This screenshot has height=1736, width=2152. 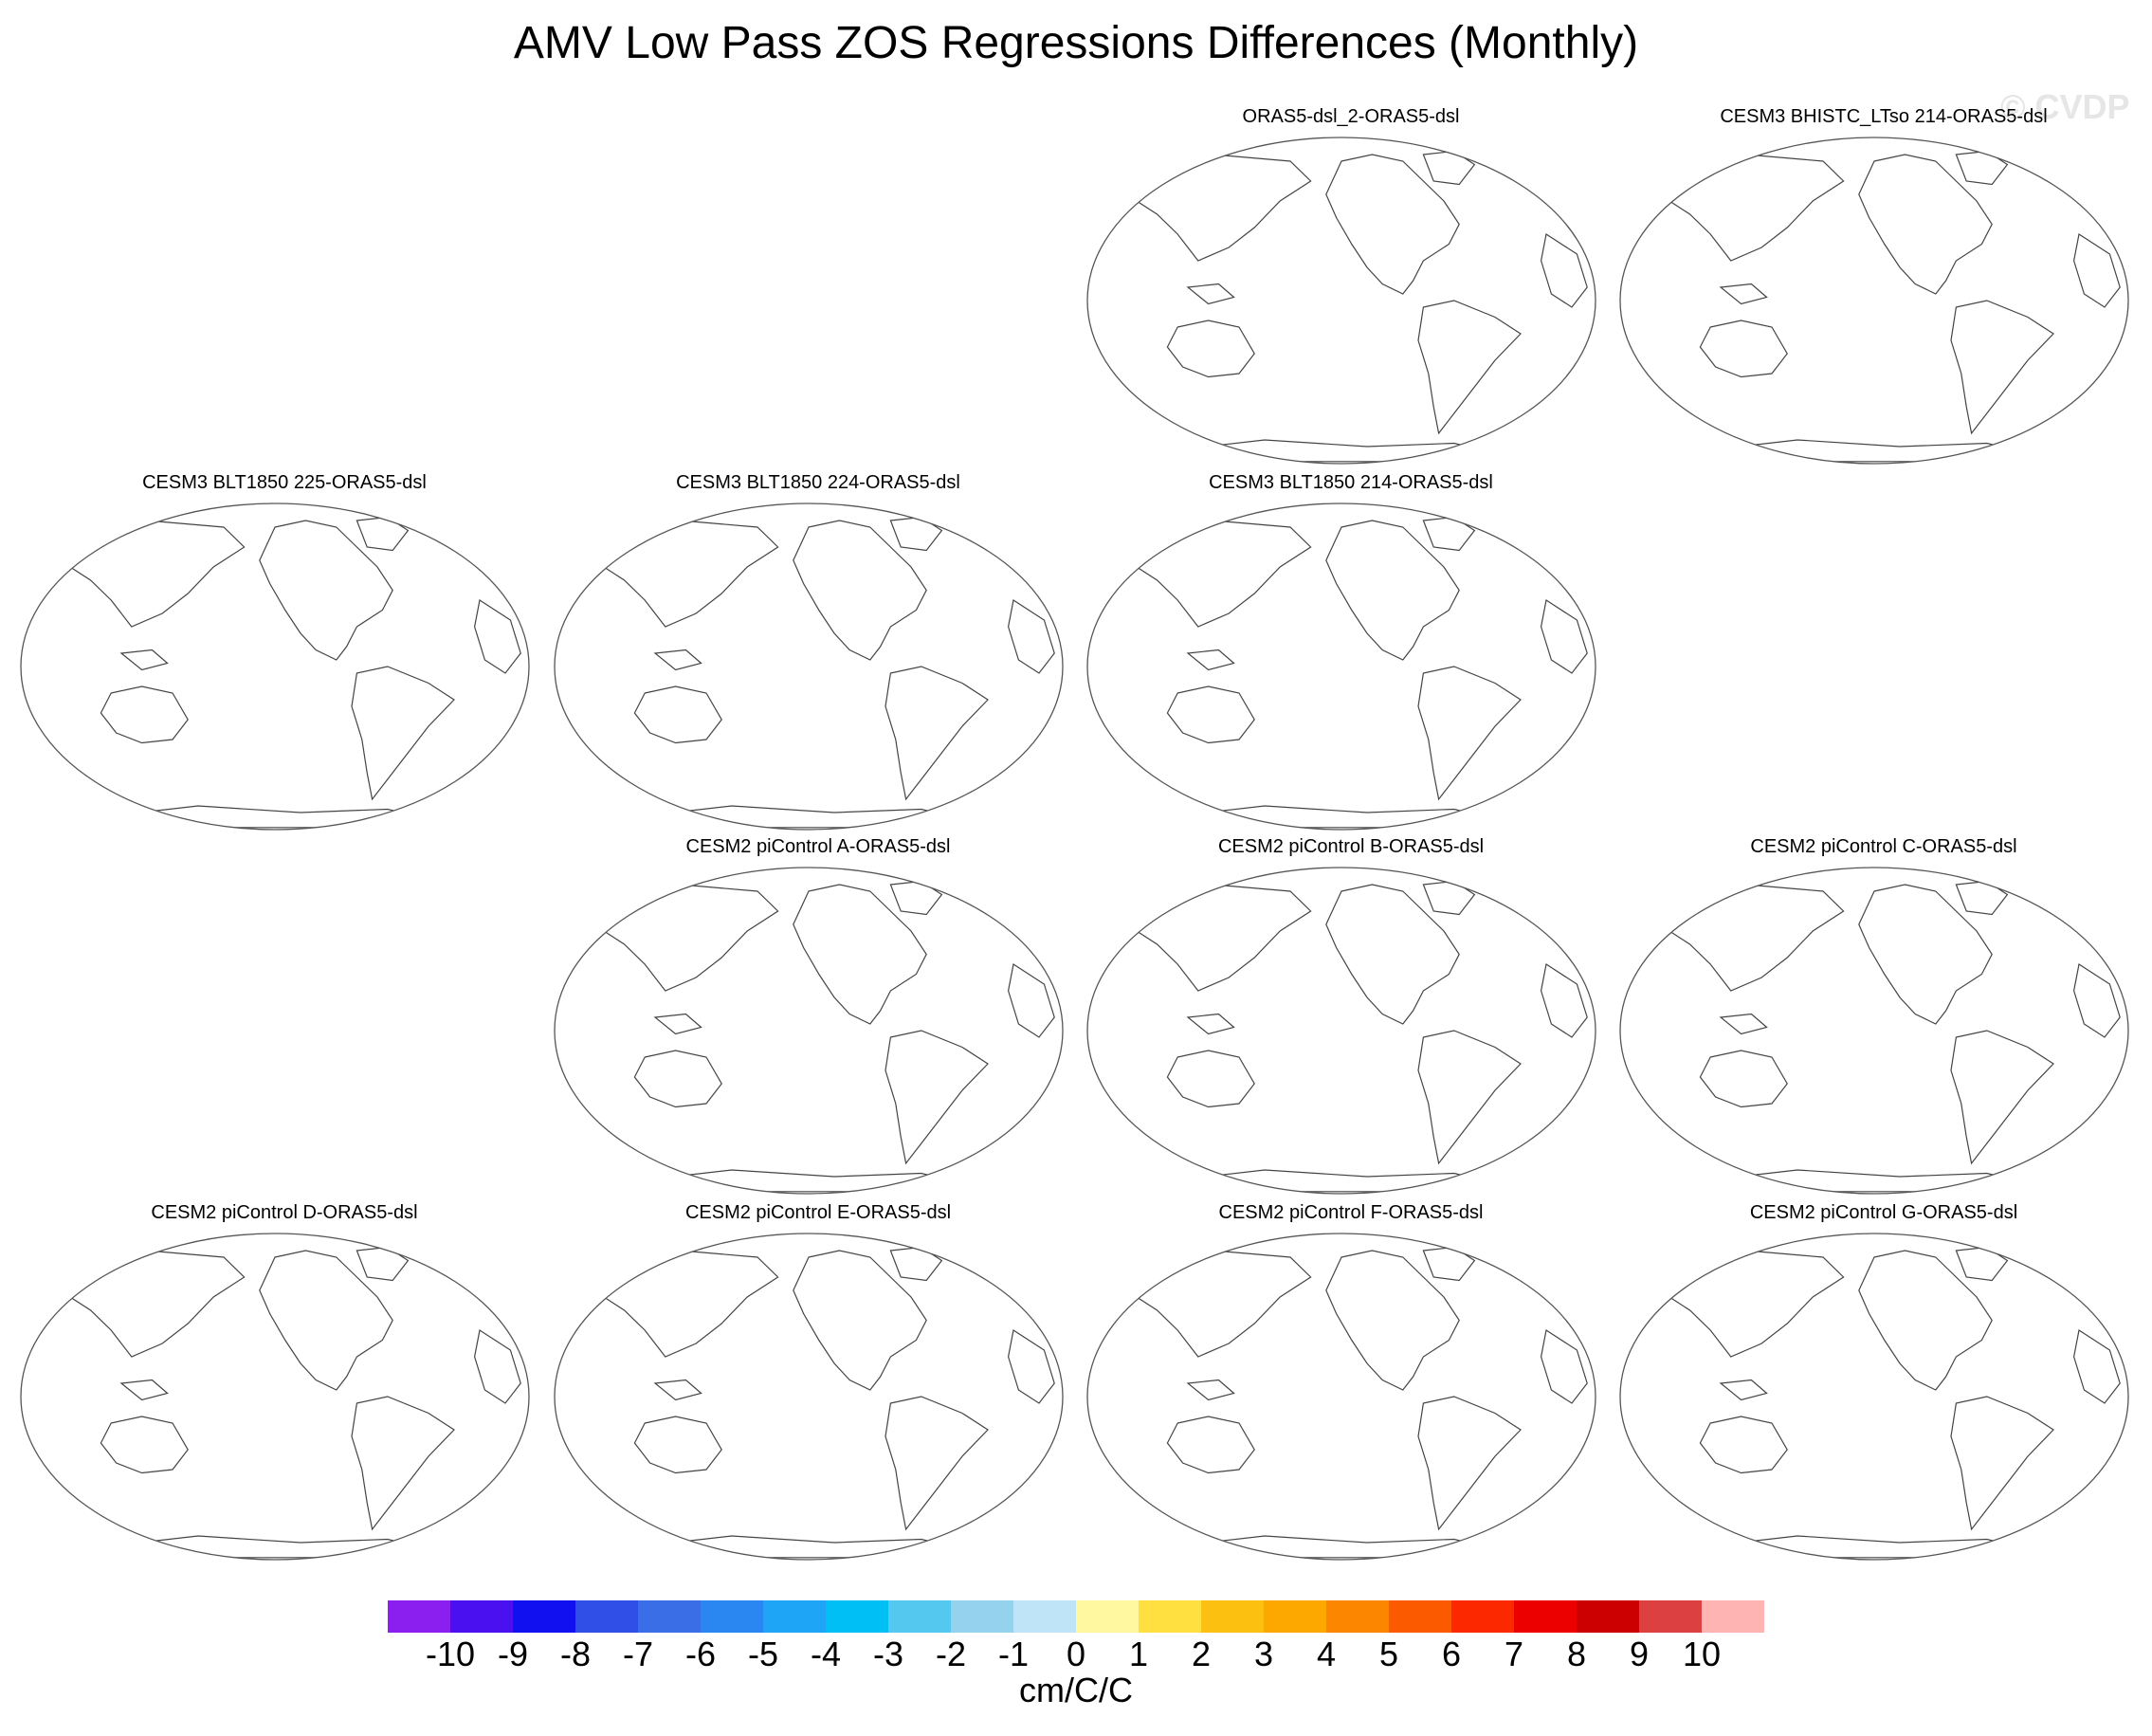 I want to click on panel-title: CESM2 piControl A-ORAS5-dsl, so click(x=818, y=846).